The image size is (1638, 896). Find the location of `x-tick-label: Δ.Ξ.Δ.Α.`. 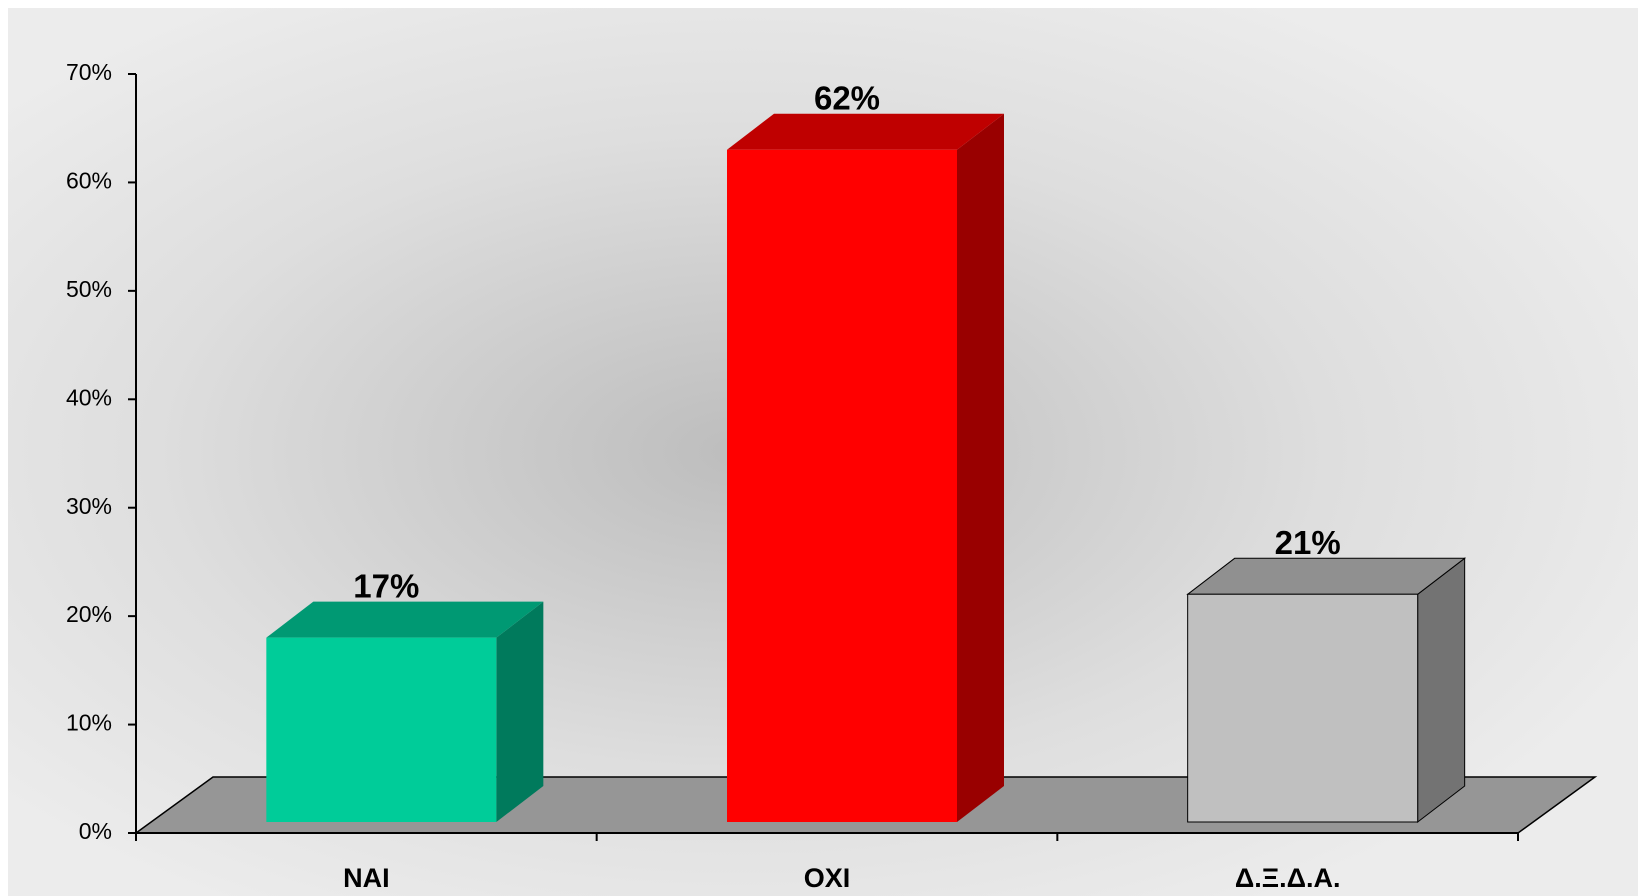

x-tick-label: Δ.Ξ.Δ.Α. is located at coordinates (1288, 878).